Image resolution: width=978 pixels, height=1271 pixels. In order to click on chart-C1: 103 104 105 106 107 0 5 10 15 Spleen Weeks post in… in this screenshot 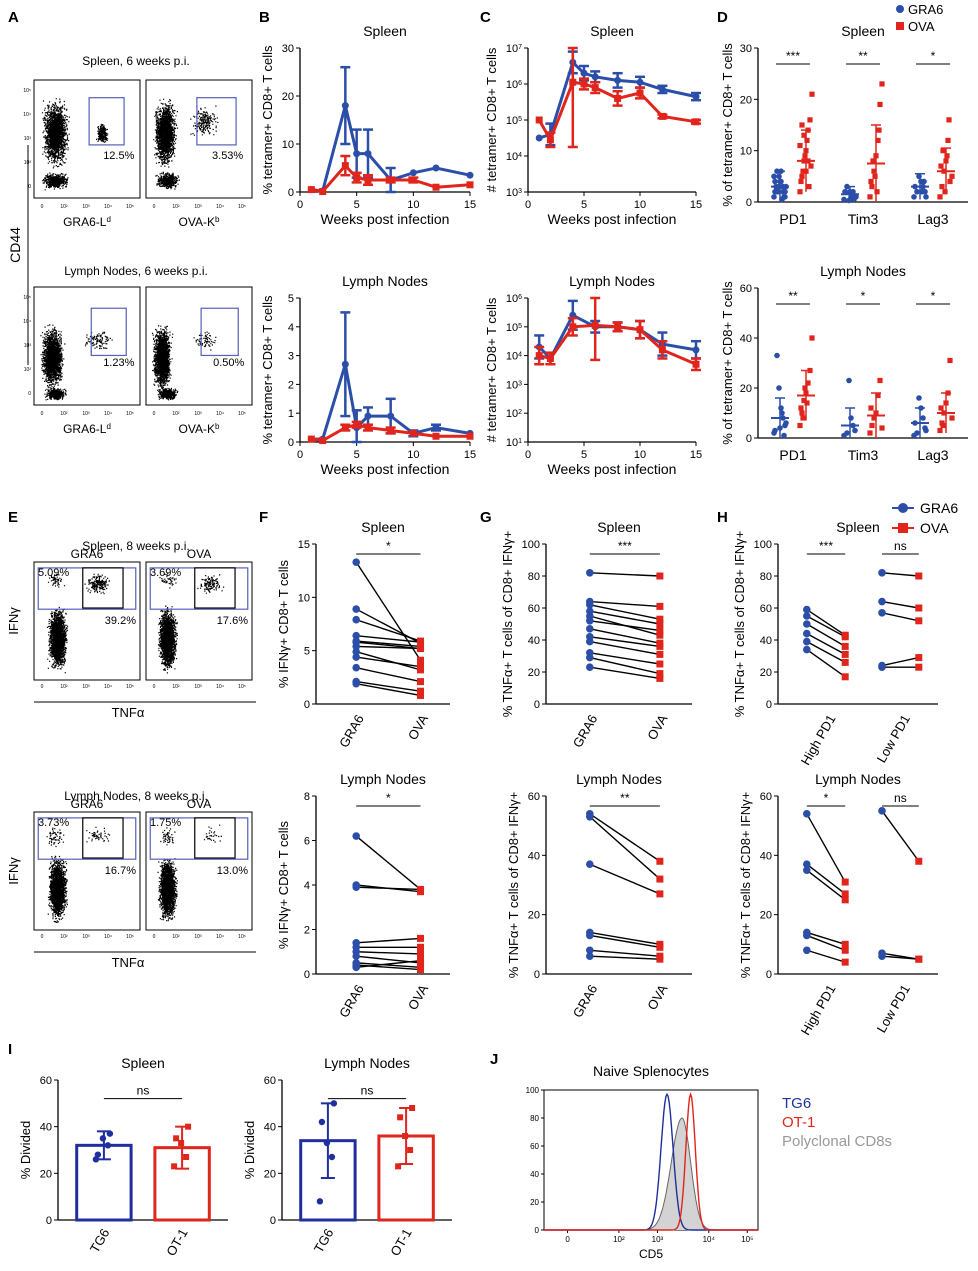, I will do `click(593, 125)`.